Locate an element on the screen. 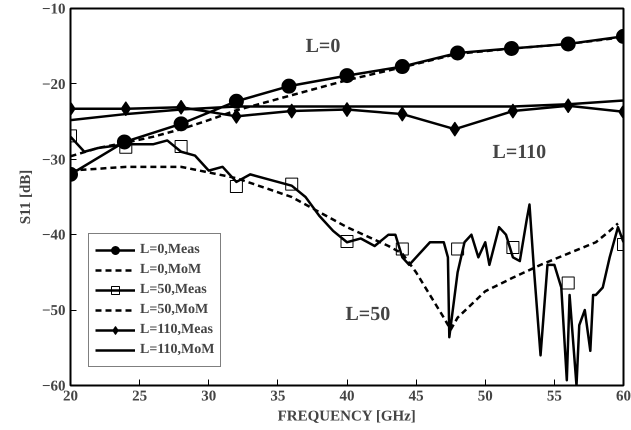 The image size is (631, 430). x-tick-label: 60 is located at coordinates (623, 396).